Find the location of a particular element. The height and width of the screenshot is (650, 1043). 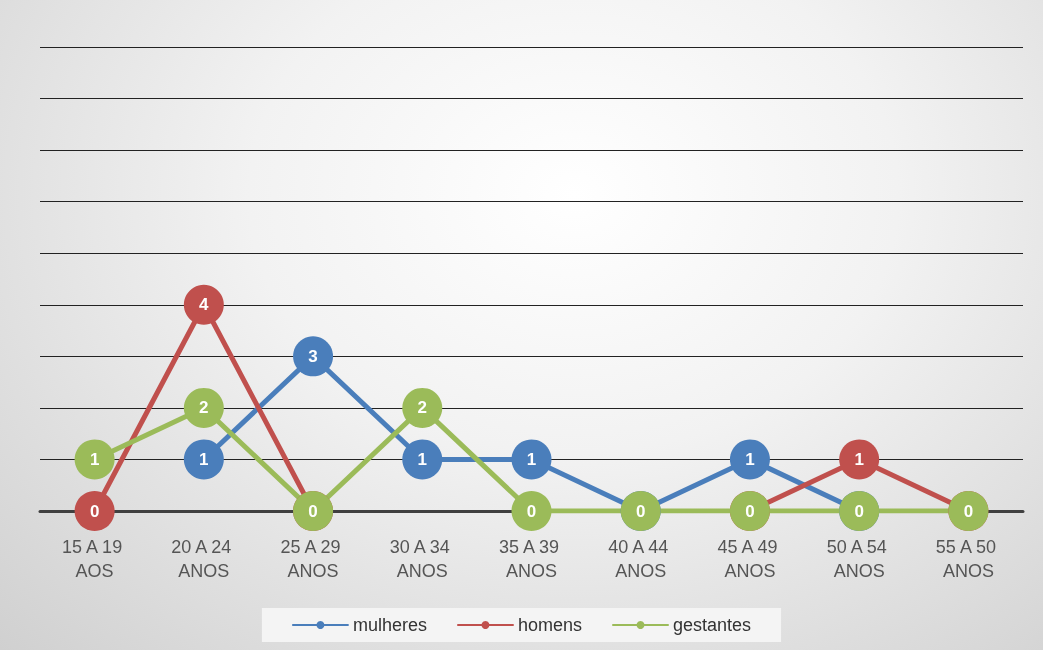

x-tick-label: 55 A 50 ANOS is located at coordinates (968, 559).